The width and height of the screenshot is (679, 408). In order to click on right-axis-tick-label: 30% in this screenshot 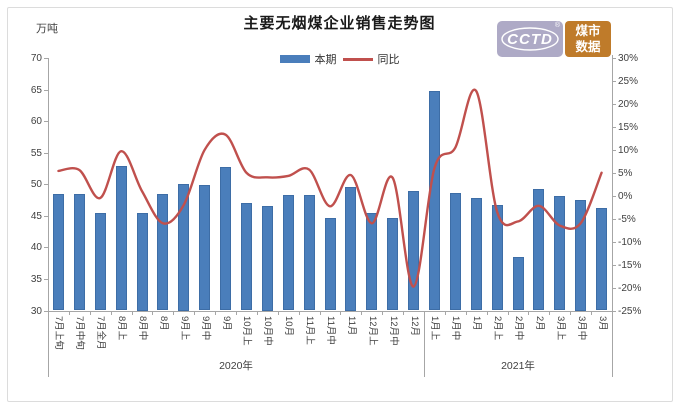, I will do `click(628, 58)`.